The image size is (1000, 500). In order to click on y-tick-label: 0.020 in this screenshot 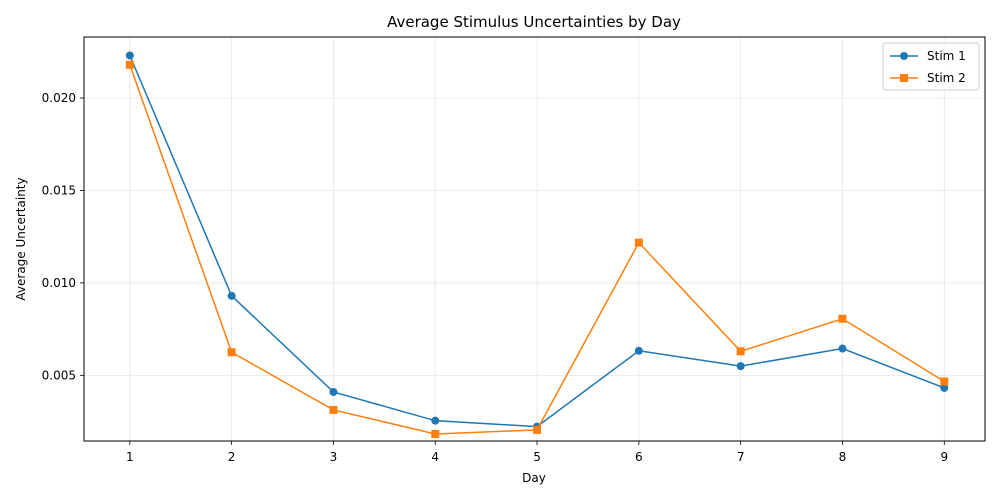, I will do `click(59, 98)`.